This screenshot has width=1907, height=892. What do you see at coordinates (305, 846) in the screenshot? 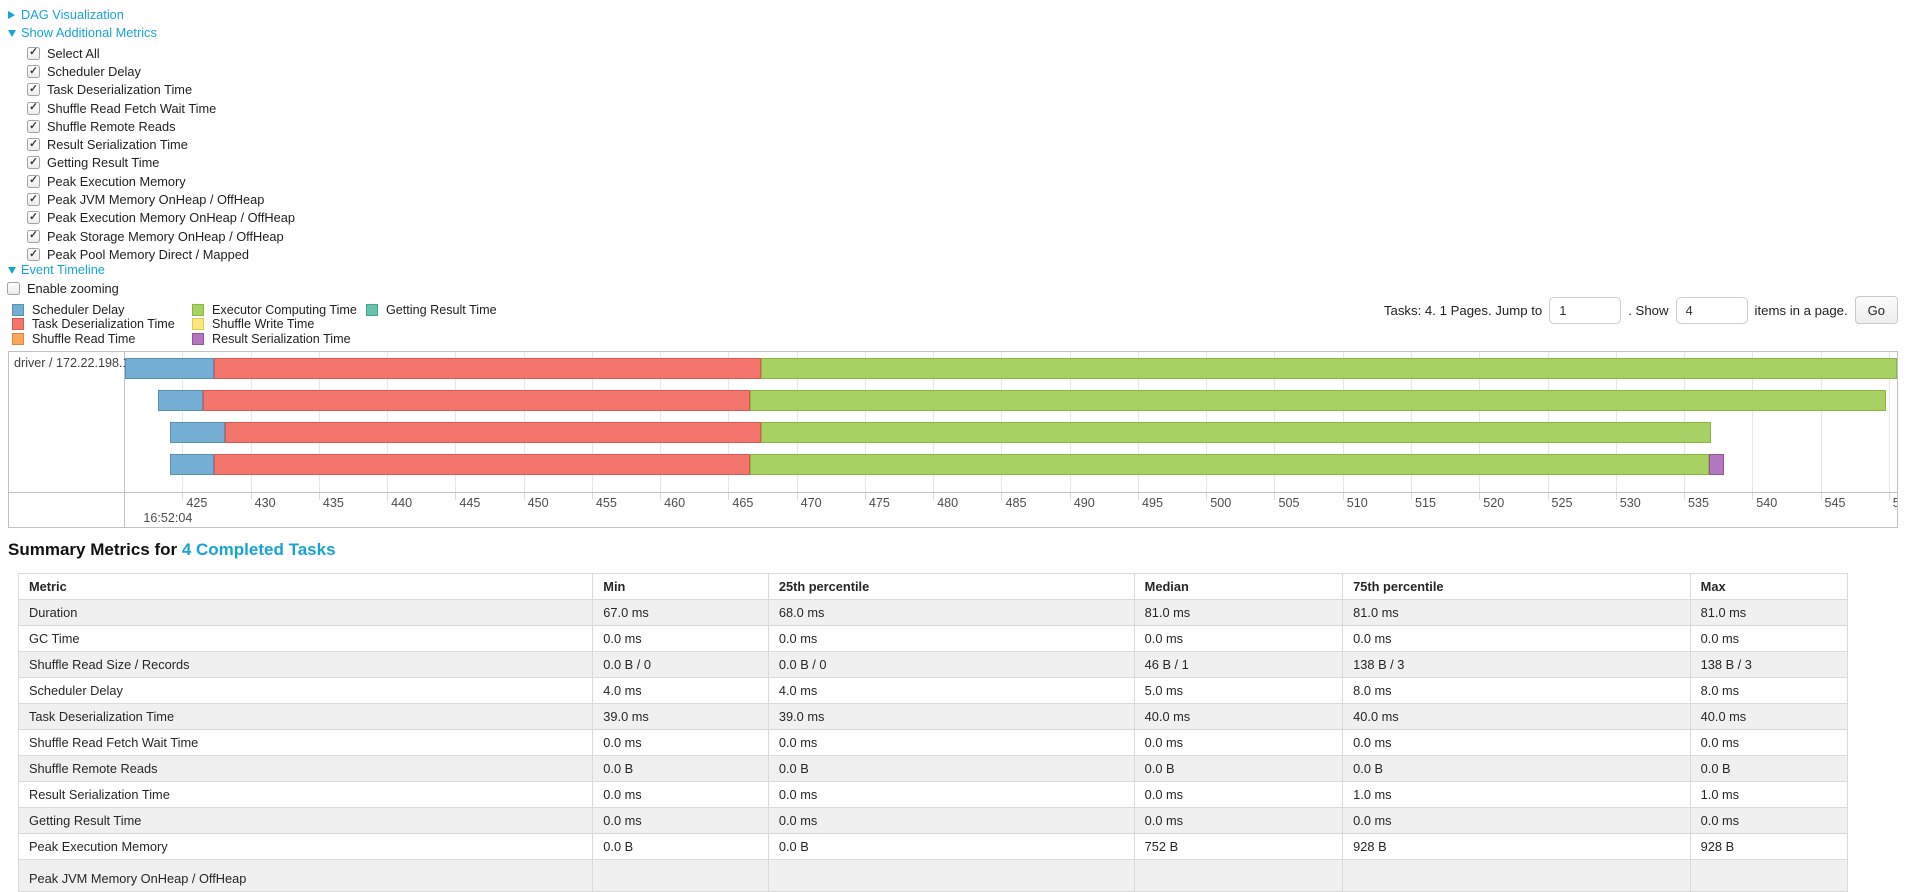
I see `summary-metric-name: Peak Execution Memory` at bounding box center [305, 846].